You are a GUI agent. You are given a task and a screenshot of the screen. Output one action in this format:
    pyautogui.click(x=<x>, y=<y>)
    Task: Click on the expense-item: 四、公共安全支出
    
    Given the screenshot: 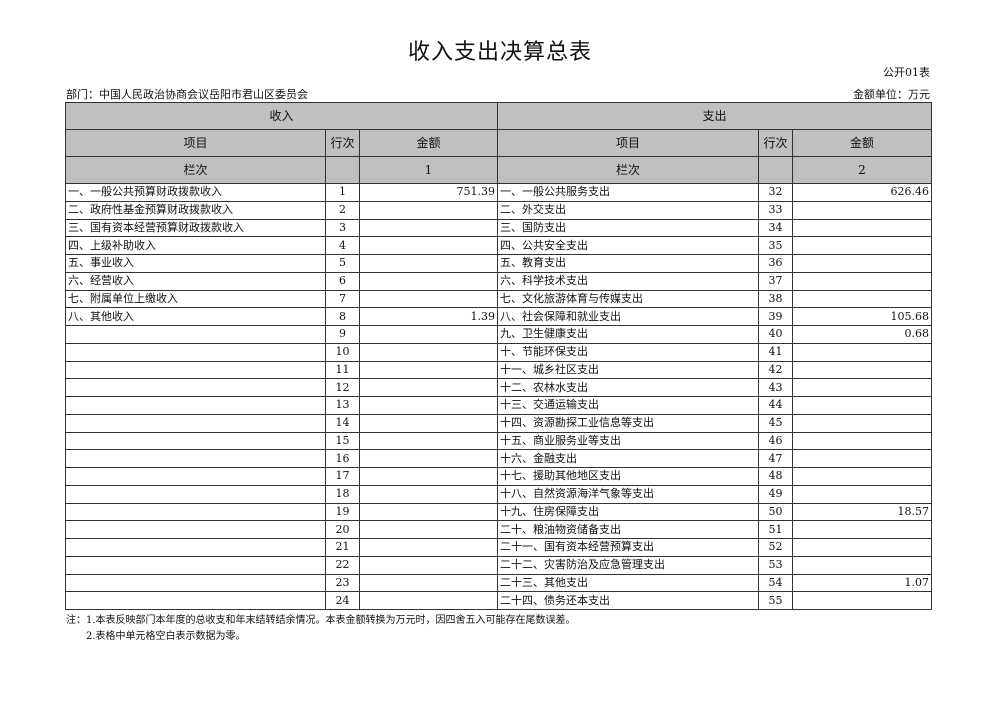 What is the action you would take?
    pyautogui.click(x=628, y=245)
    